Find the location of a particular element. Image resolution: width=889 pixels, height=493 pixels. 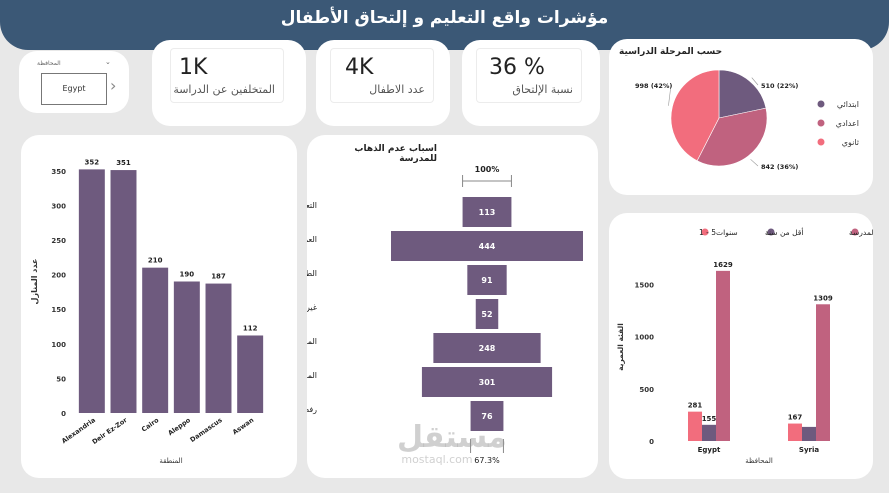

chart-title: اسباب عدم الذهاب للمدرسة is located at coordinates (395, 154).